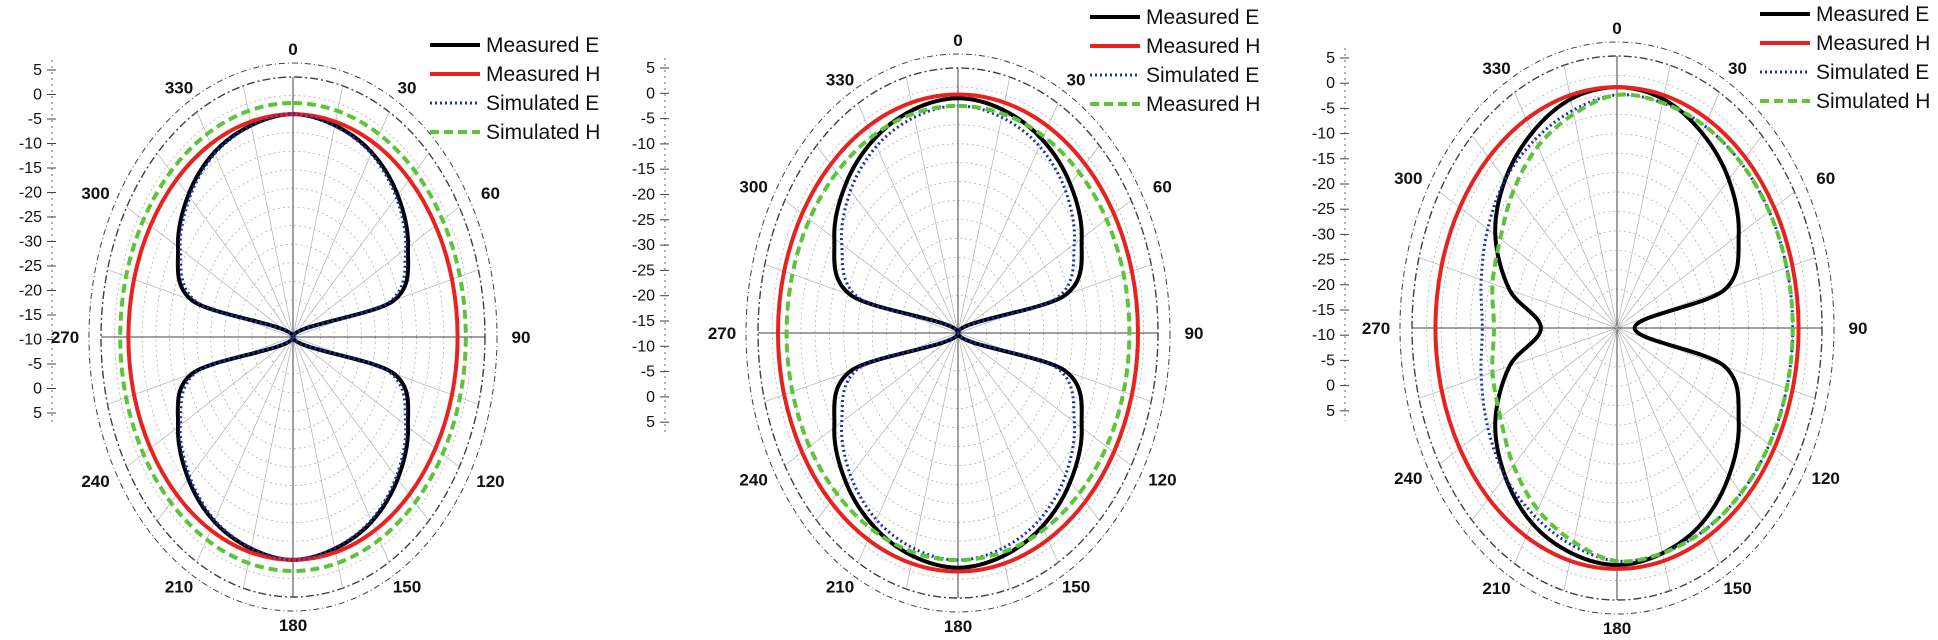 This screenshot has width=1938, height=640. I want to click on angular-tick-label: 120, so click(490, 481).